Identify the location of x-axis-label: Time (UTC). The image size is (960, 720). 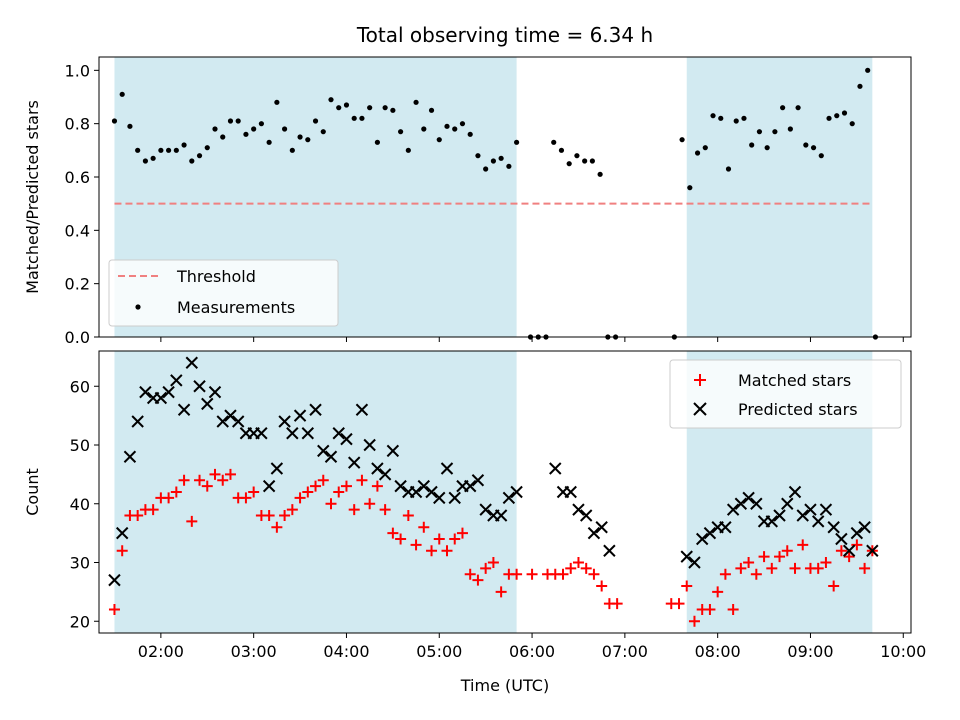
(504, 685).